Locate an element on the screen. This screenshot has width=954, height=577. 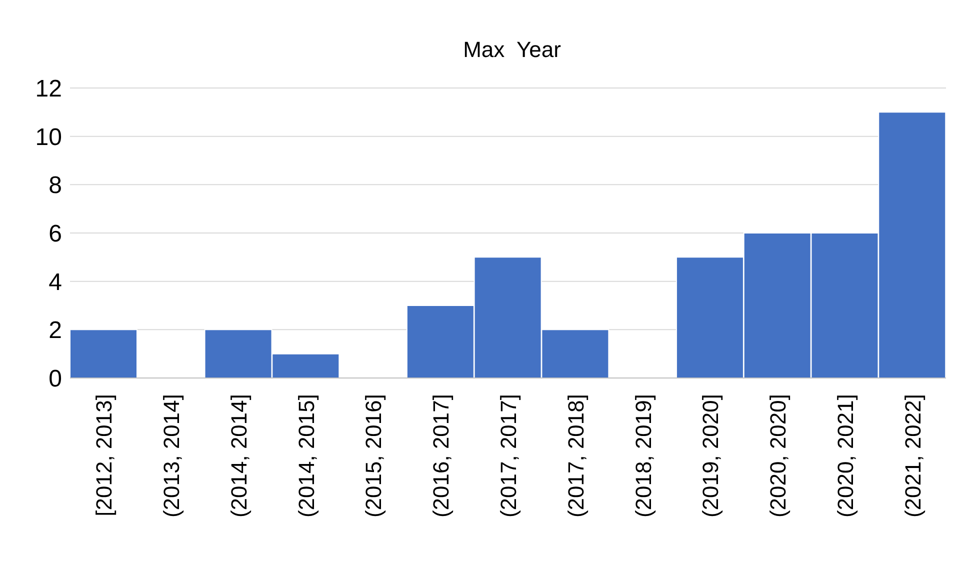
y-tick-label: 12 is located at coordinates (48, 89).